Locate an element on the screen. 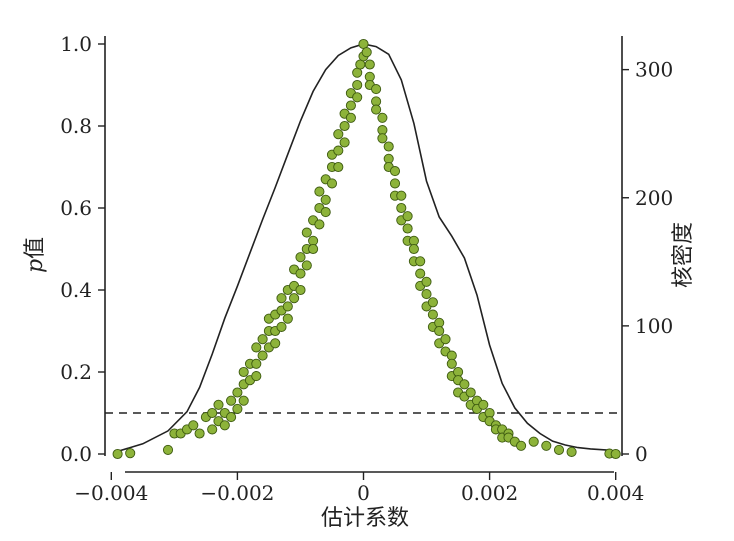 This screenshot has height=541, width=734. x-tick-label: −0.002 is located at coordinates (237, 493).